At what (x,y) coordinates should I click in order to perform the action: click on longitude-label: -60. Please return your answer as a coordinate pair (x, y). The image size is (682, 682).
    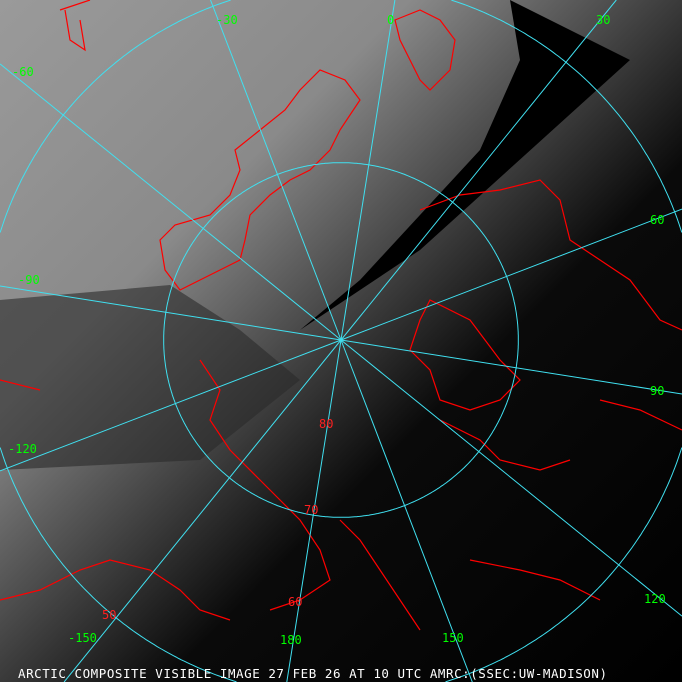
    Looking at the image, I should click on (23, 72).